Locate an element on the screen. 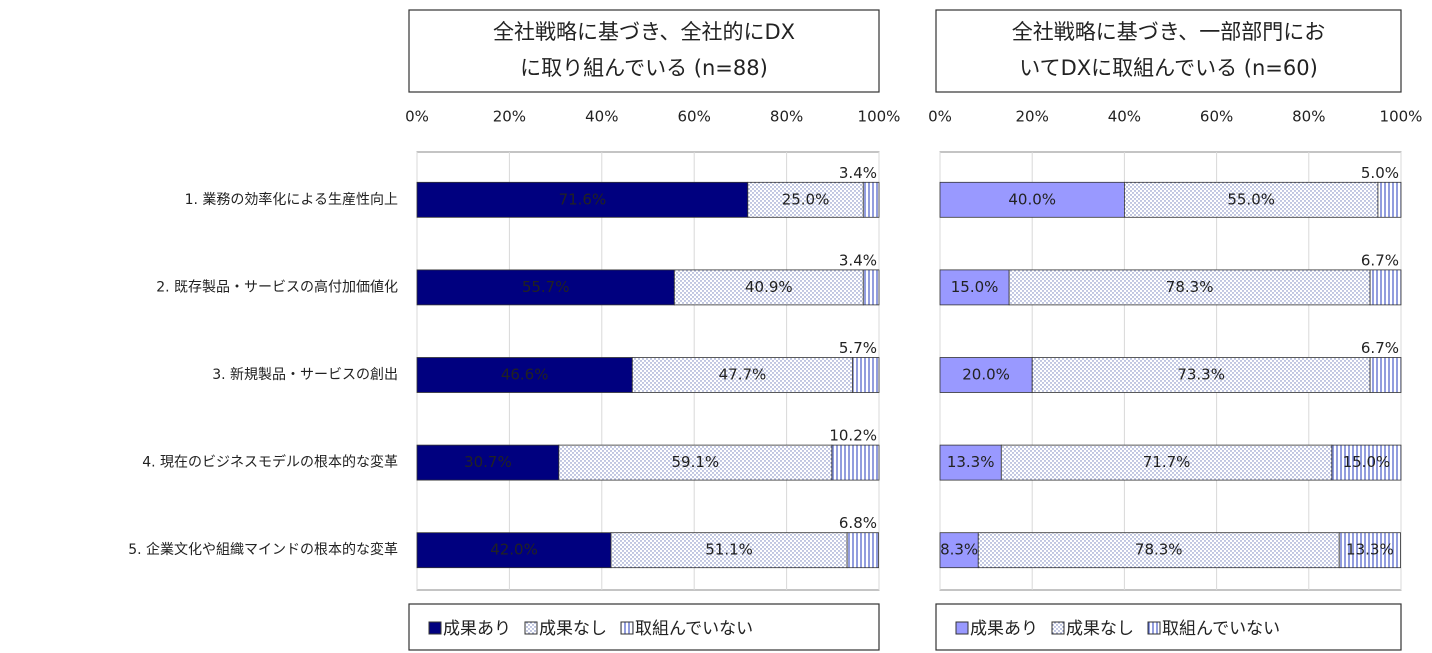  data-label: 55.0% is located at coordinates (1251, 199).